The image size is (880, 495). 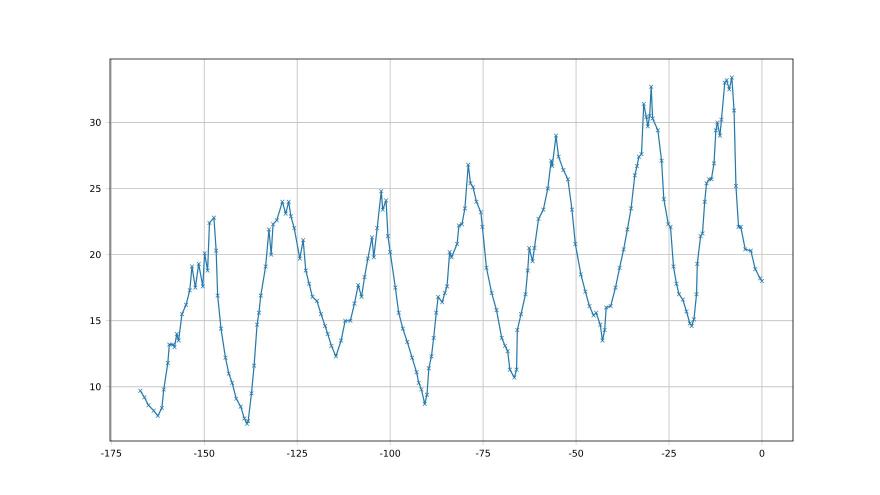 I want to click on y-tick-label: 25, so click(x=95, y=188).